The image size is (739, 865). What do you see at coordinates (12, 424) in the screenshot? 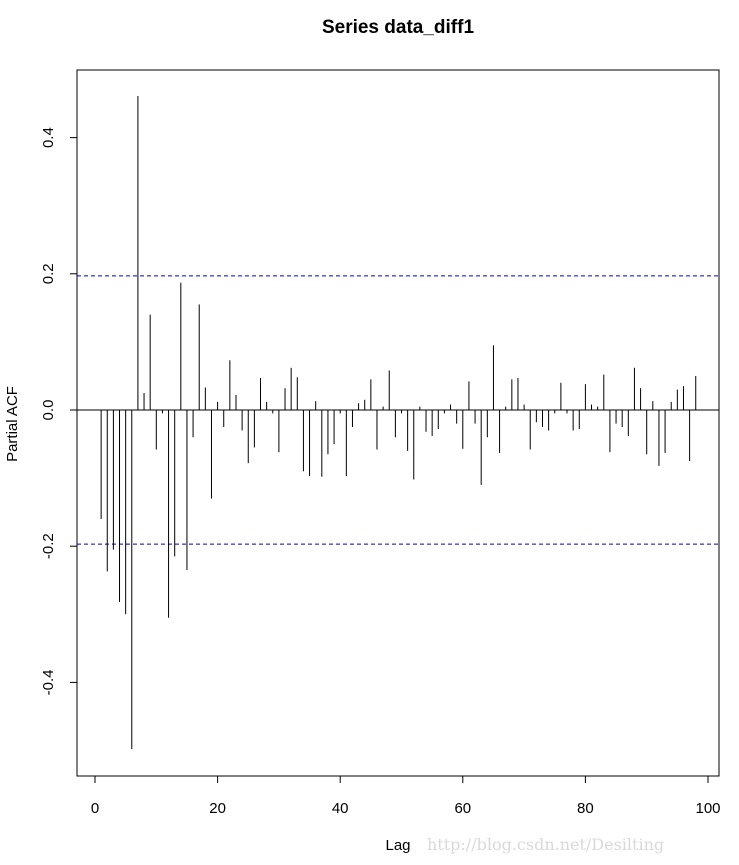
I see `y-axis-label: Partial ACF` at bounding box center [12, 424].